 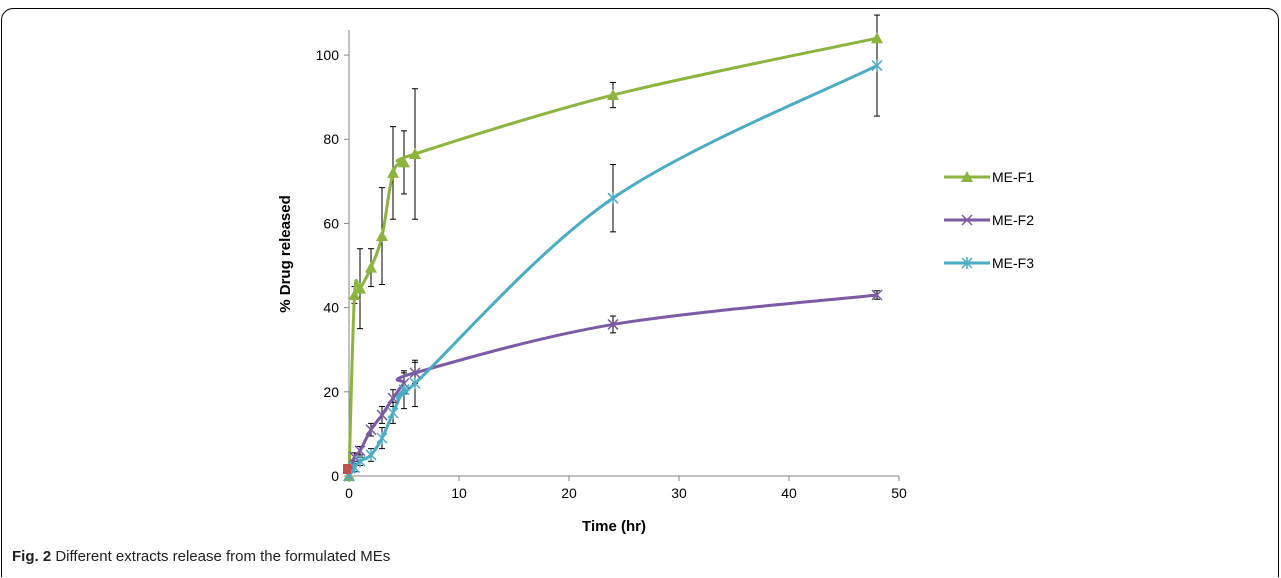 I want to click on legend-item: ME-F2, so click(x=989, y=220).